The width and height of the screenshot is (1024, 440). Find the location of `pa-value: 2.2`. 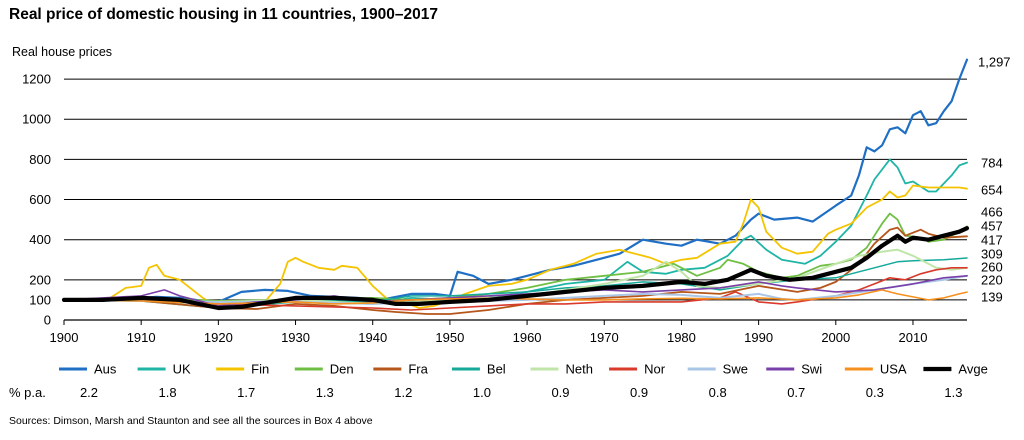

pa-value: 2.2 is located at coordinates (89, 392).